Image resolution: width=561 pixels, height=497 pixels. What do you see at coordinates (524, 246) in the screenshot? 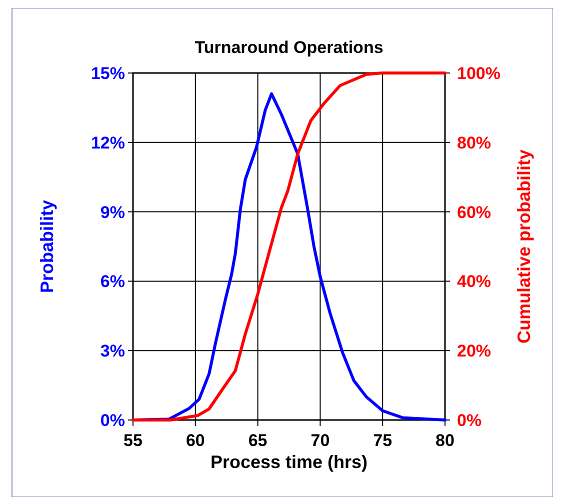
I see `y2-axis-title: Cumulative probability` at bounding box center [524, 246].